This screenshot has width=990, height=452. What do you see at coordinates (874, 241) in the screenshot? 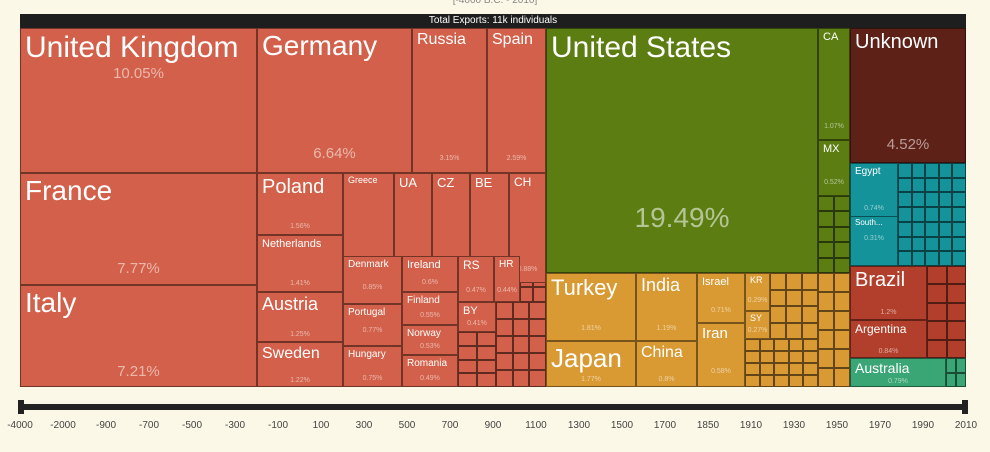
I see `treemap-cell: South... 0.31%` at bounding box center [874, 241].